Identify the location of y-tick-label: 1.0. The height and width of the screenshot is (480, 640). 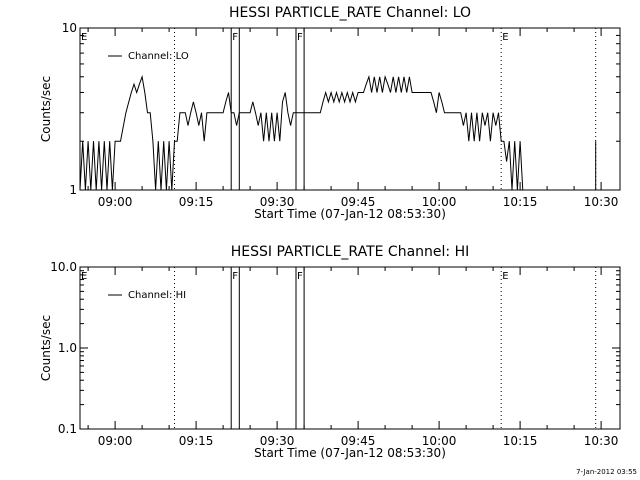
(67, 348).